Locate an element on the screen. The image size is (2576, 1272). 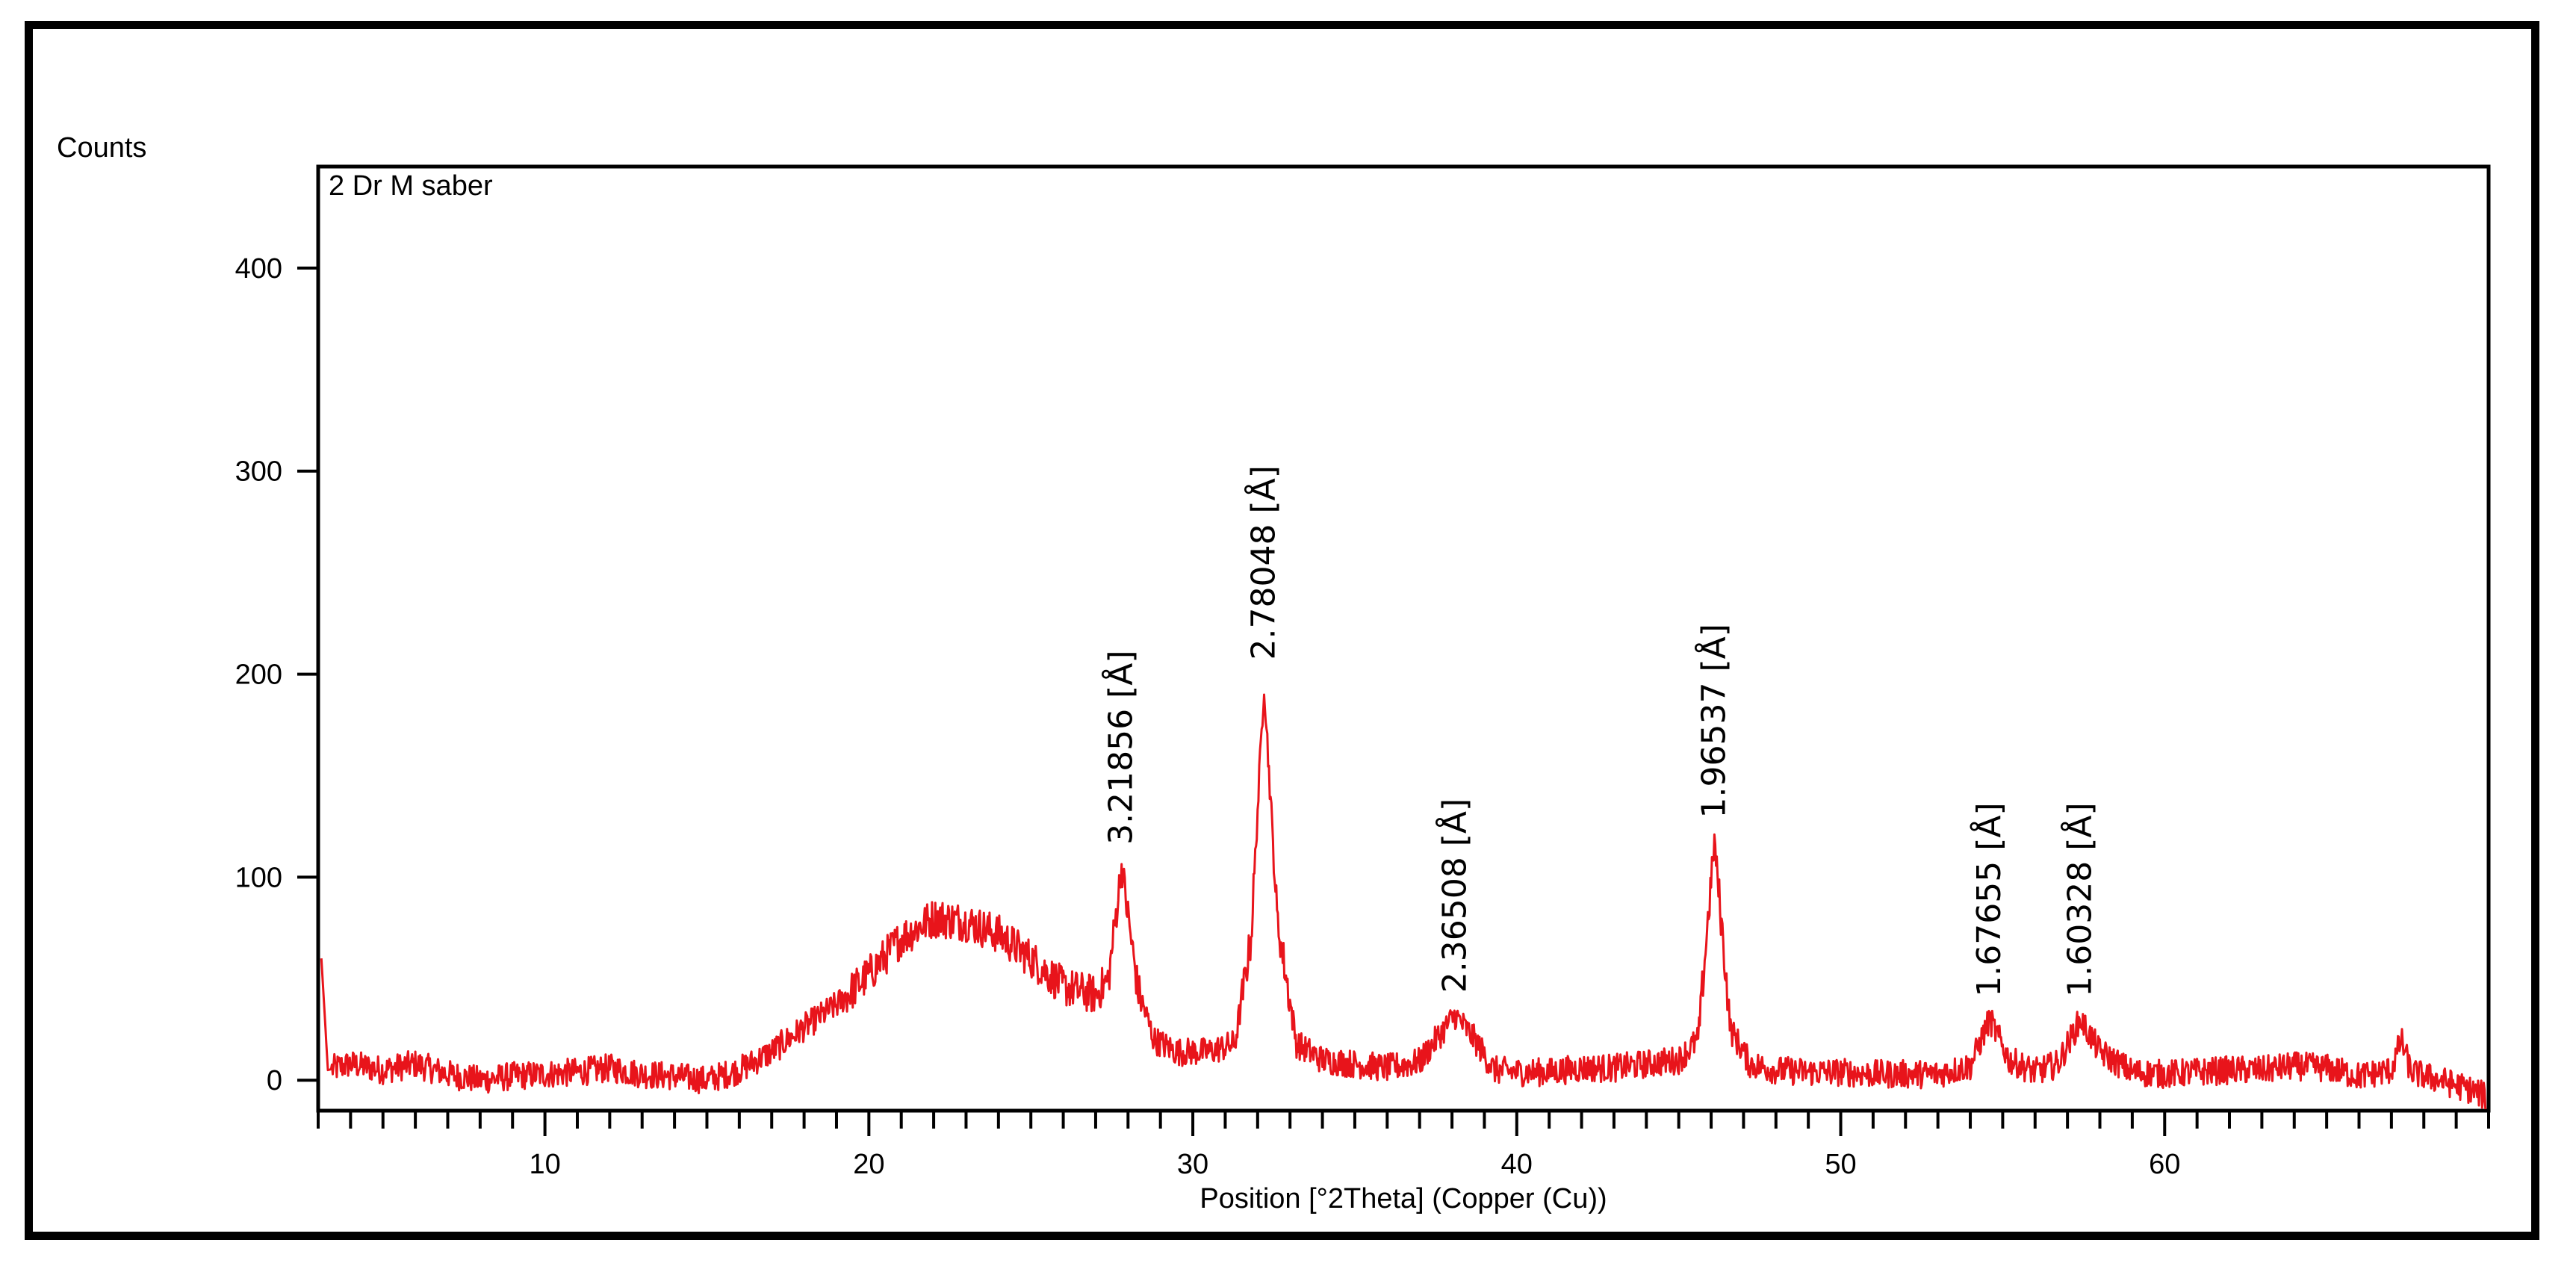
x-tick-label: 60 is located at coordinates (2164, 1164).